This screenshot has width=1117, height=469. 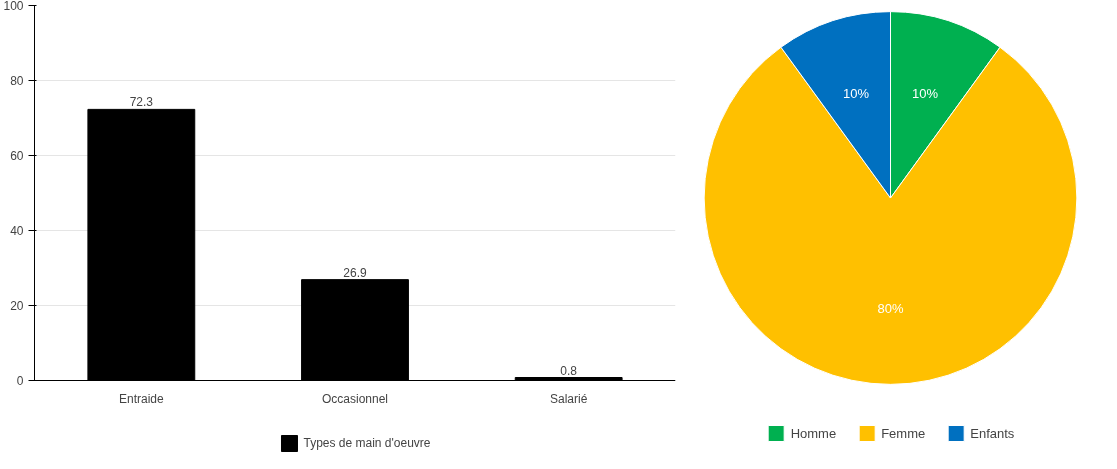 What do you see at coordinates (890, 308) in the screenshot?
I see `data-label: 80%` at bounding box center [890, 308].